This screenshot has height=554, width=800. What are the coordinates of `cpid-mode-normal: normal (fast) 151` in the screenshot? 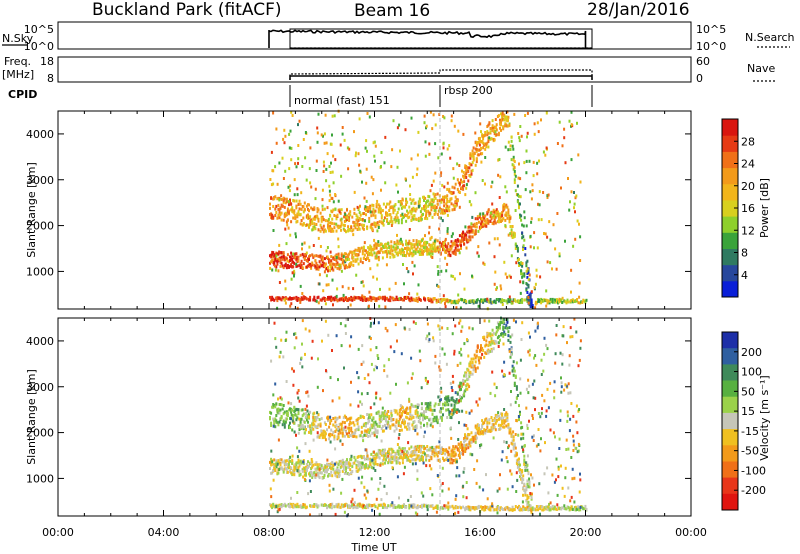 It's located at (342, 100).